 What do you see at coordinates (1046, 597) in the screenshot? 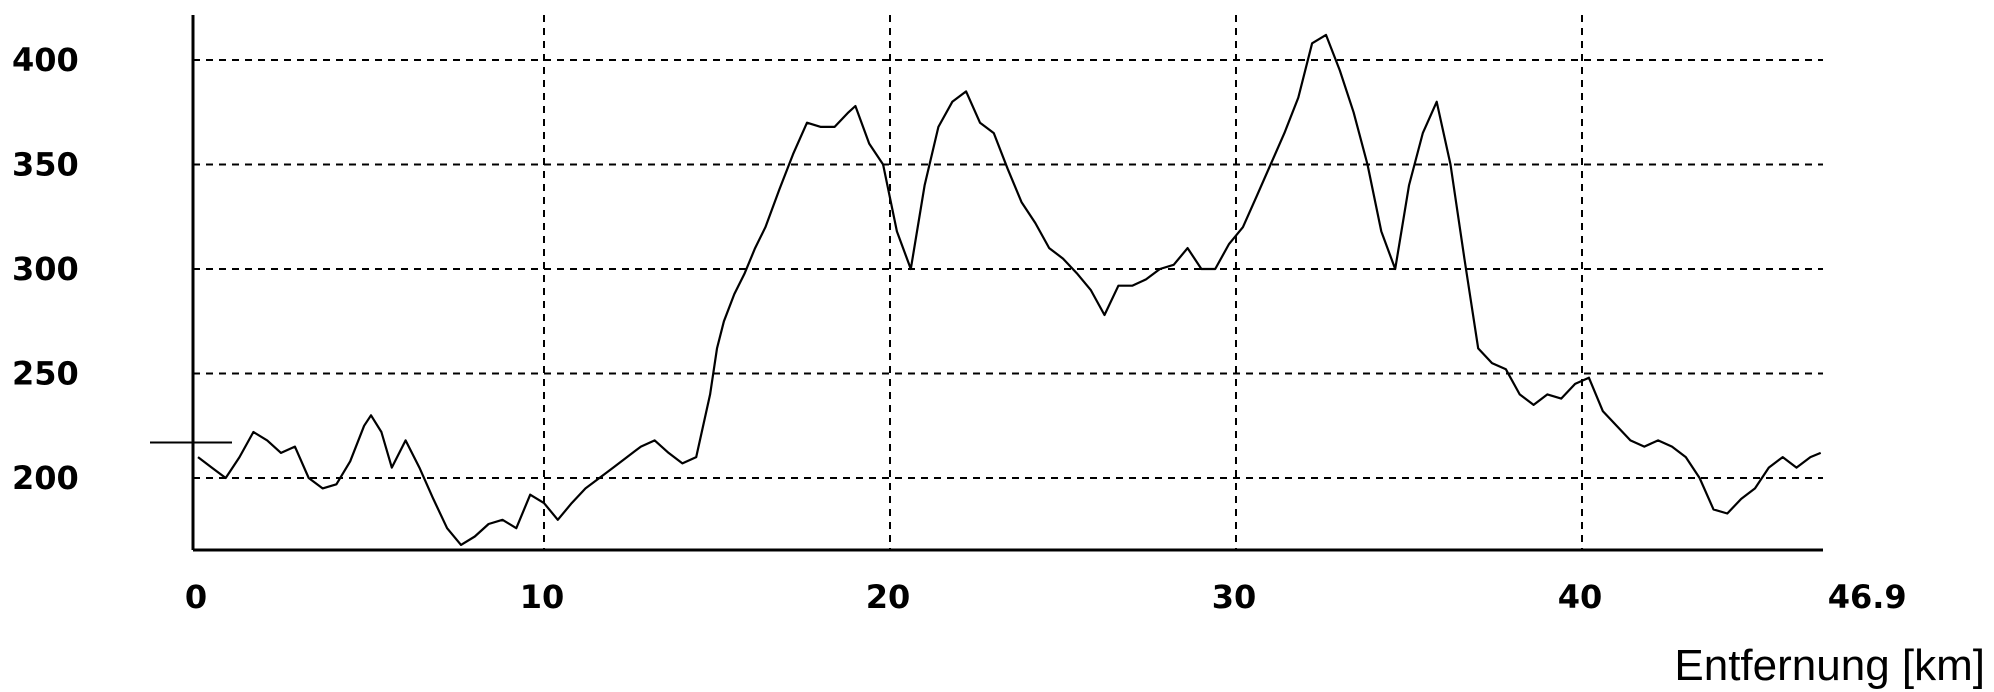
I see `x-tick-labels: 0 10 20 30 40 46.9` at bounding box center [1046, 597].